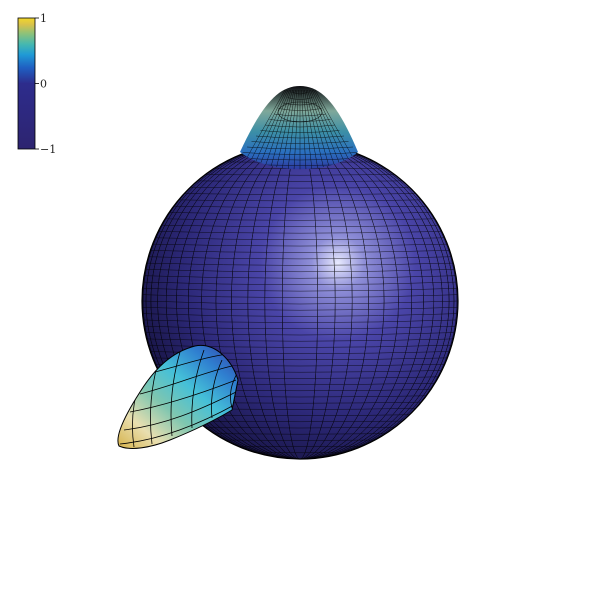 Image resolution: width=600 pixels, height=600 pixels. I want to click on colorbar-tick-label: −1, so click(48, 149).